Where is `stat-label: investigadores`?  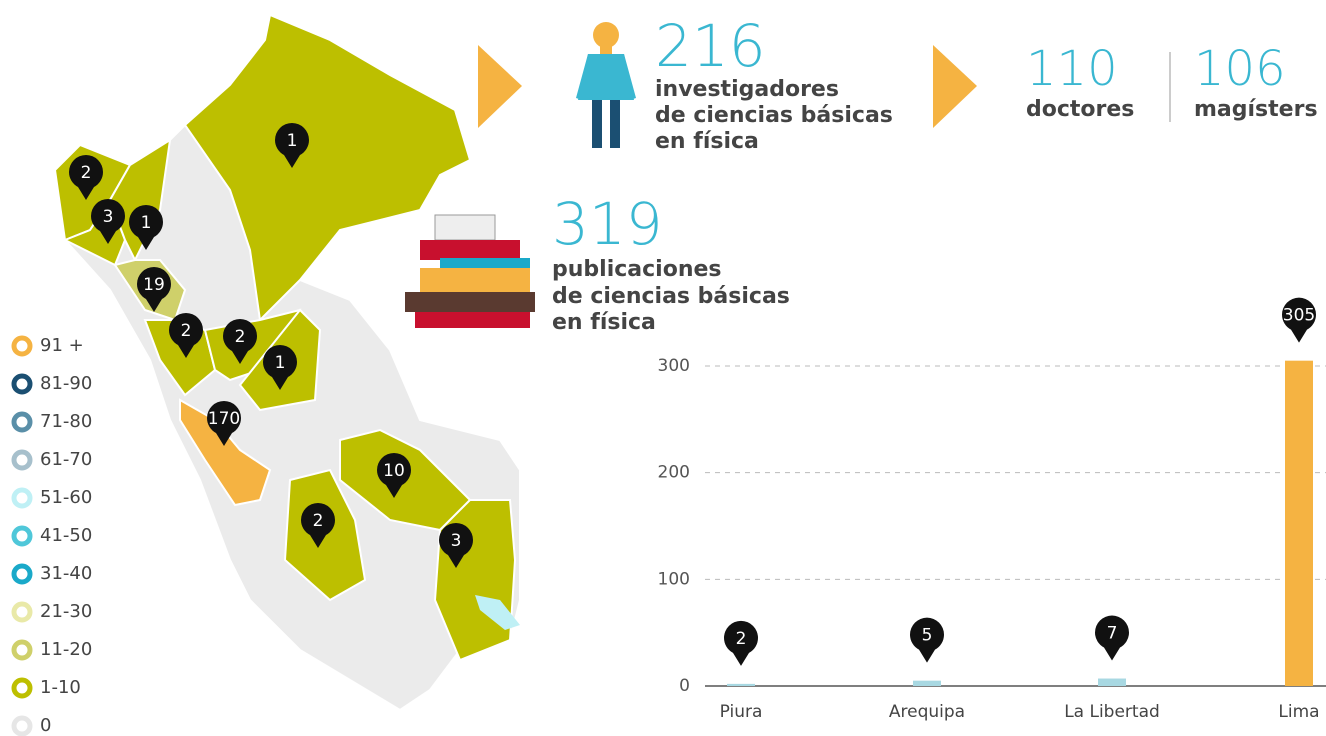 stat-label: investigadores is located at coordinates (747, 89).